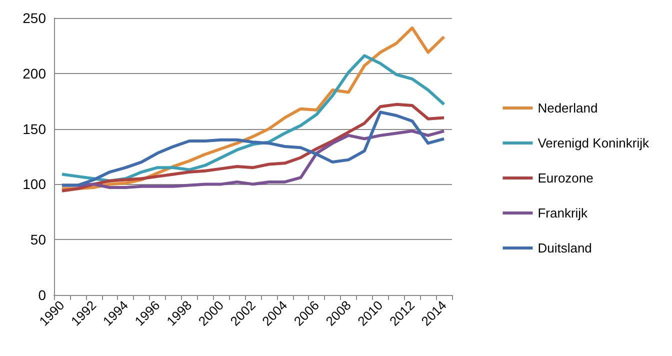  What do you see at coordinates (42, 295) in the screenshot?
I see `y-tick-label: 0` at bounding box center [42, 295].